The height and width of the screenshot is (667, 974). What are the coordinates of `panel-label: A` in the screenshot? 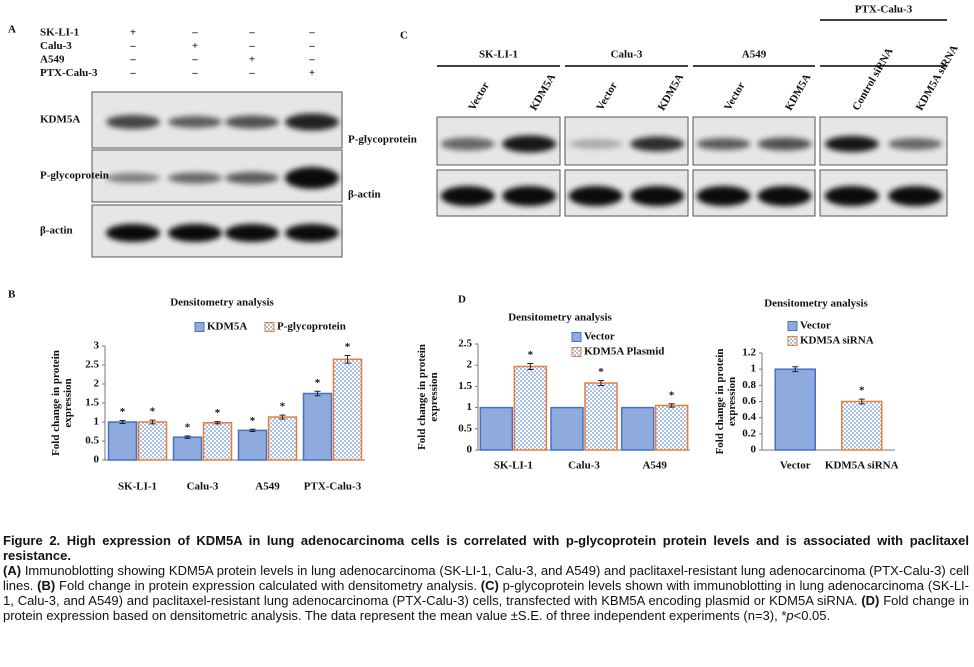 It's located at (12, 30).